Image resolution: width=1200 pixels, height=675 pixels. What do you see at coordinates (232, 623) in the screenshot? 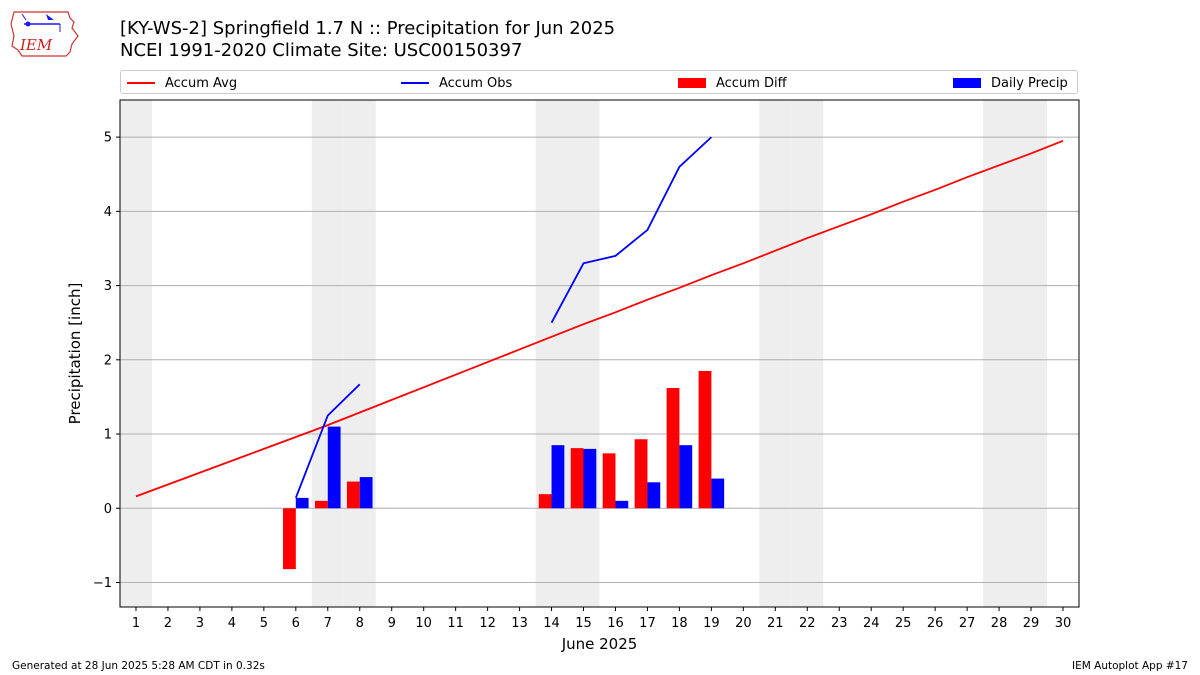
I see `x-tick-label: 4` at bounding box center [232, 623].